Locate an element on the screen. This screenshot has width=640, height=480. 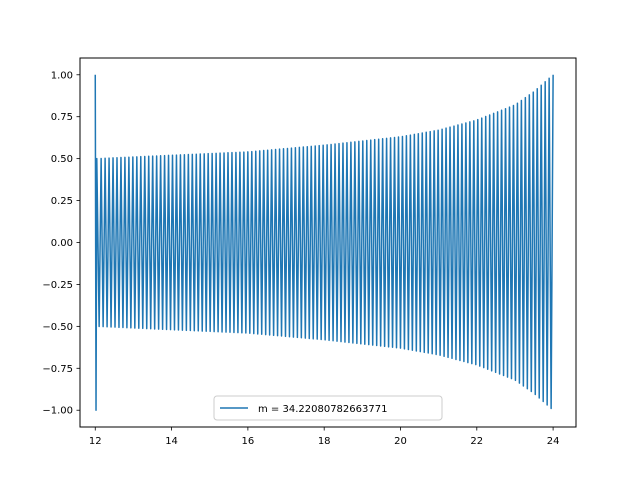
x-tick-label: 16 is located at coordinates (248, 441).